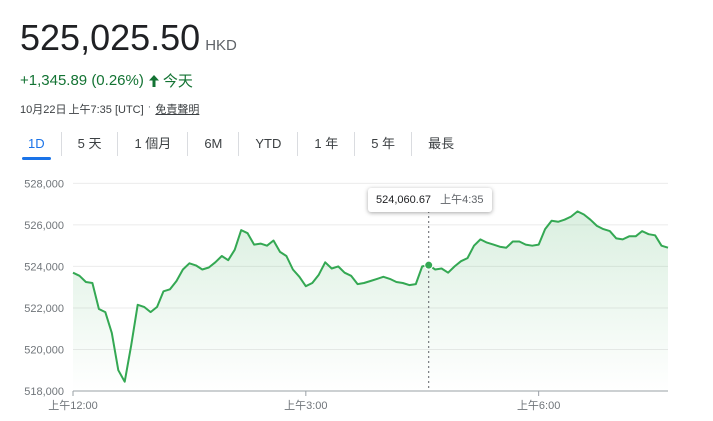  I want to click on tab-5d: 5 天, so click(90, 144).